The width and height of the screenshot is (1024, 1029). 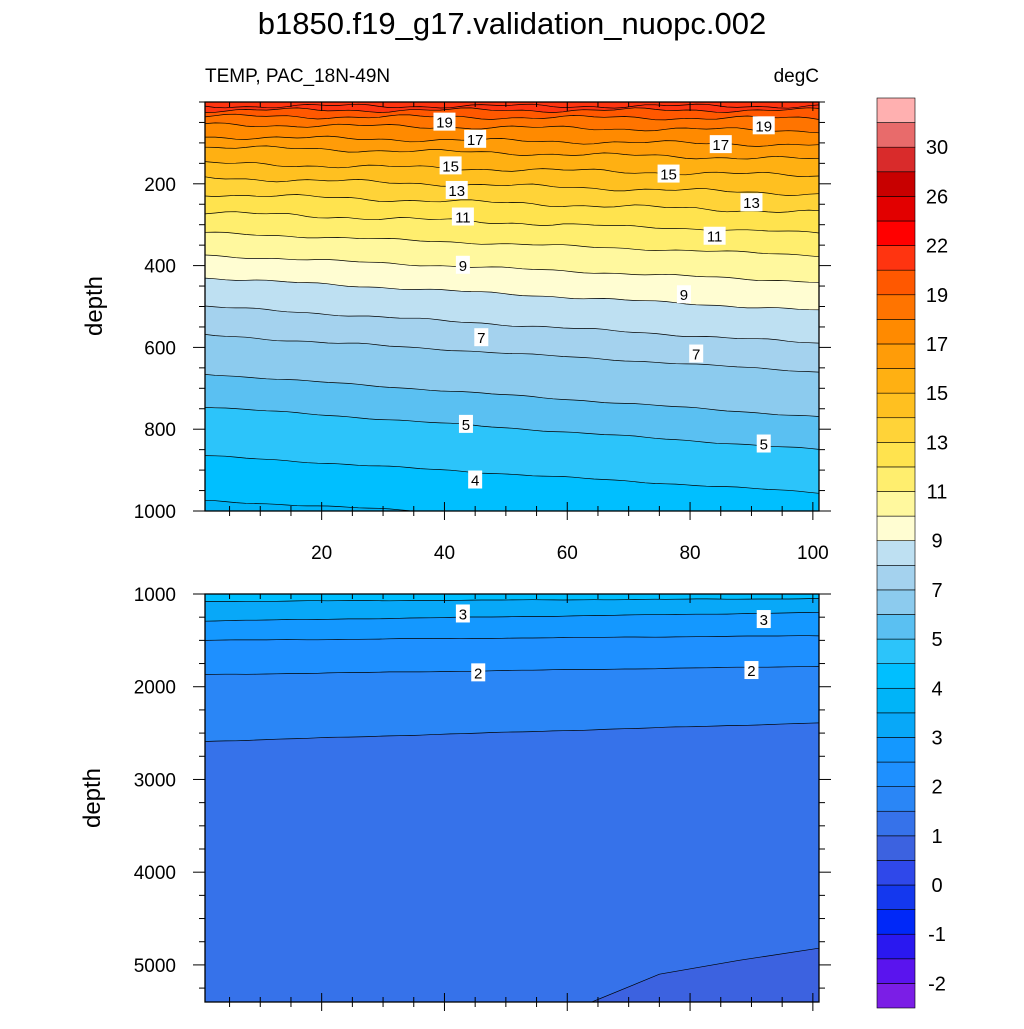 I want to click on colorbar-label: 19, so click(x=937, y=296).